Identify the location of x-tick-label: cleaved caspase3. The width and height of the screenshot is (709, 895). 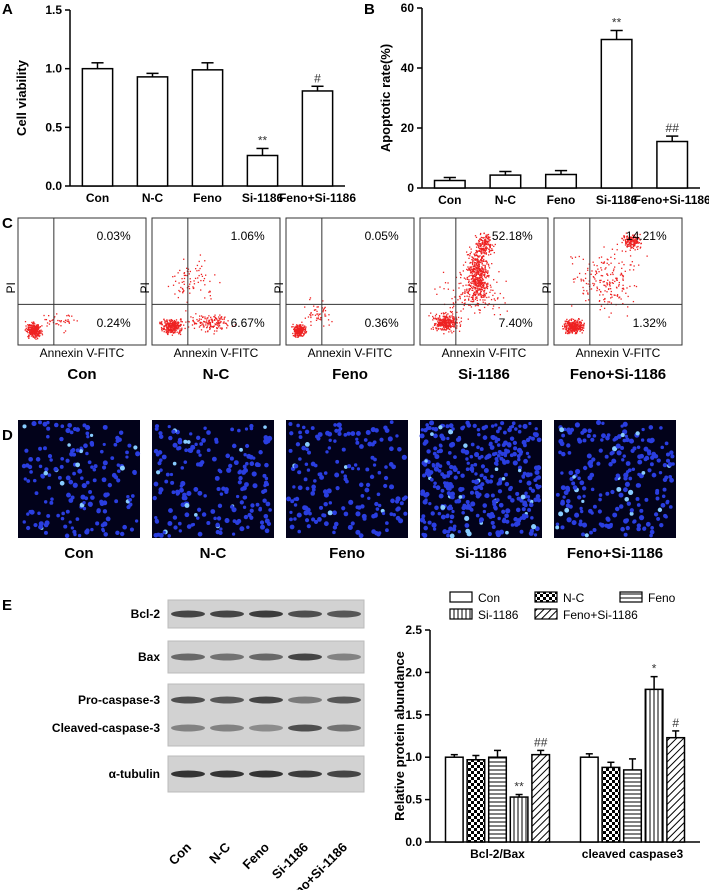
(633, 854).